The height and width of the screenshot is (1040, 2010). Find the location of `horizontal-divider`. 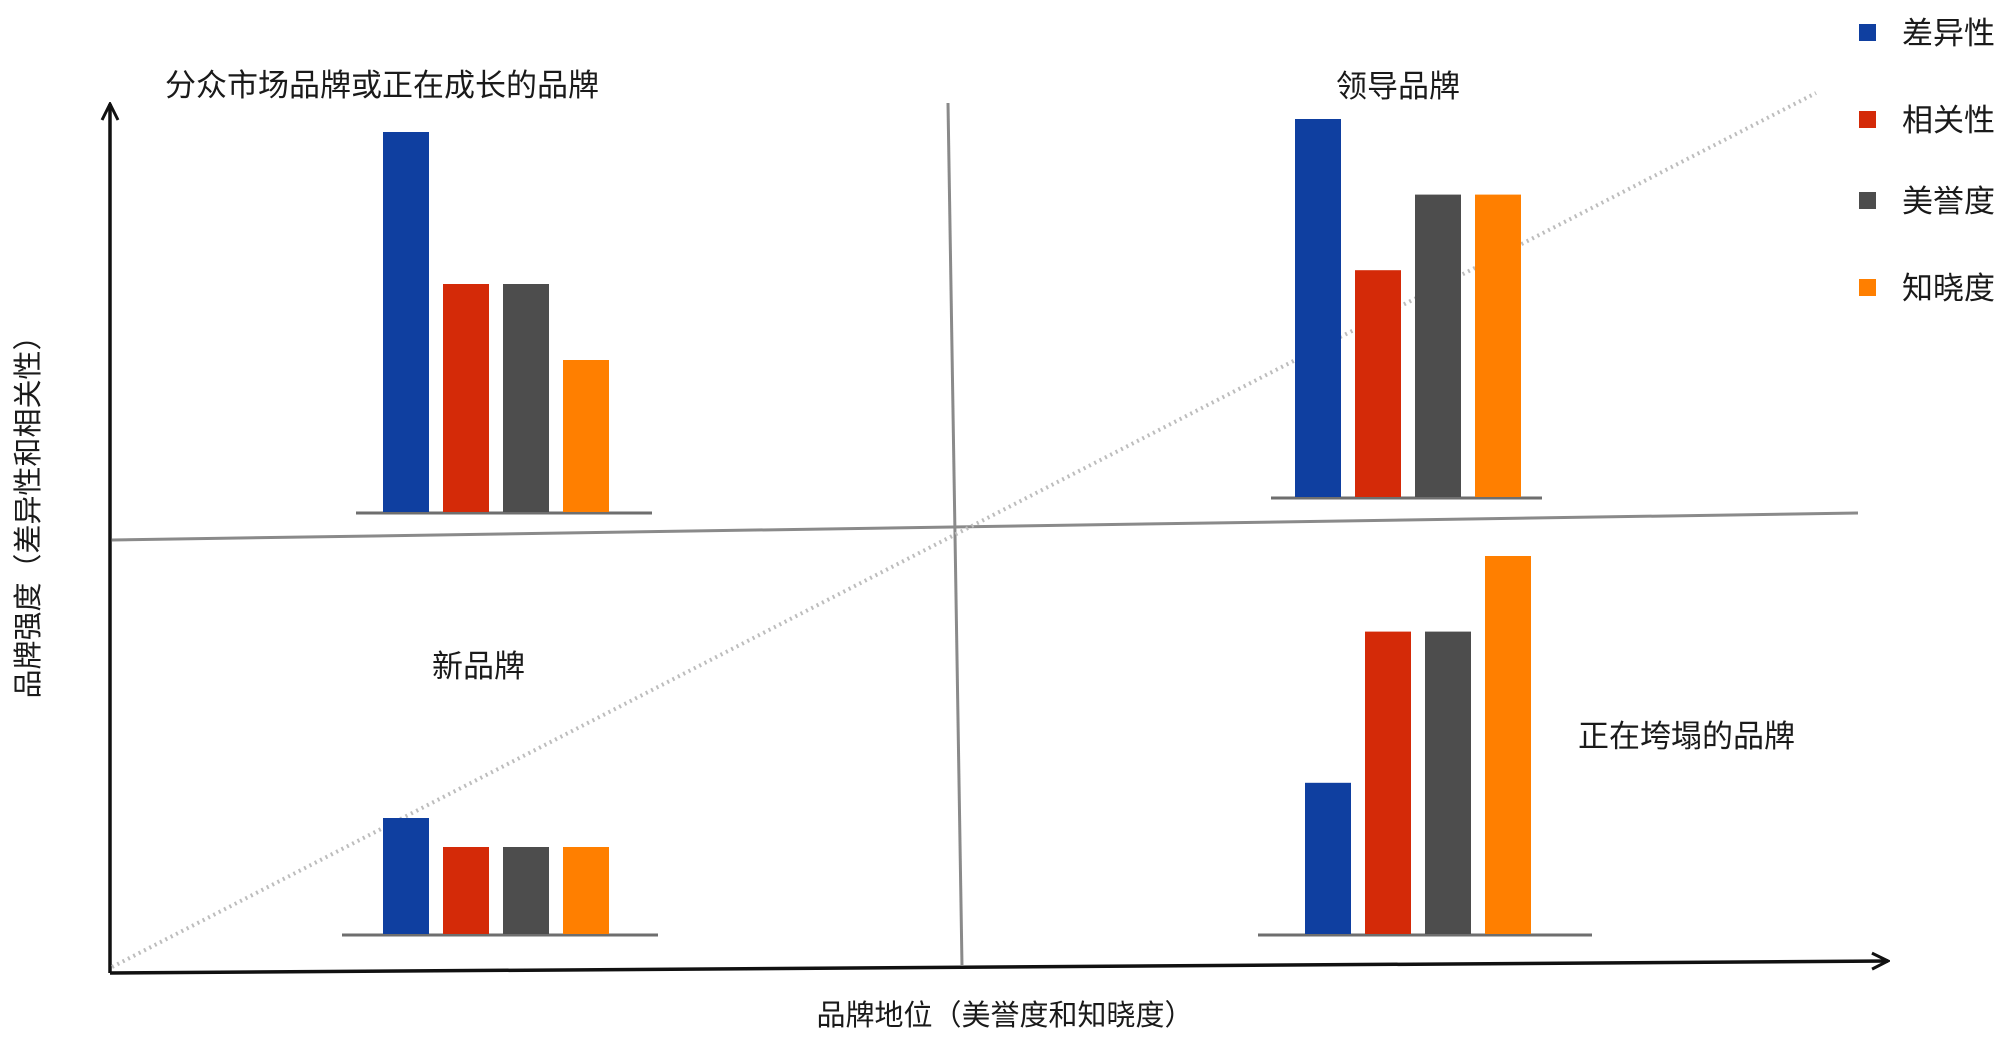

horizontal-divider is located at coordinates (985, 526).